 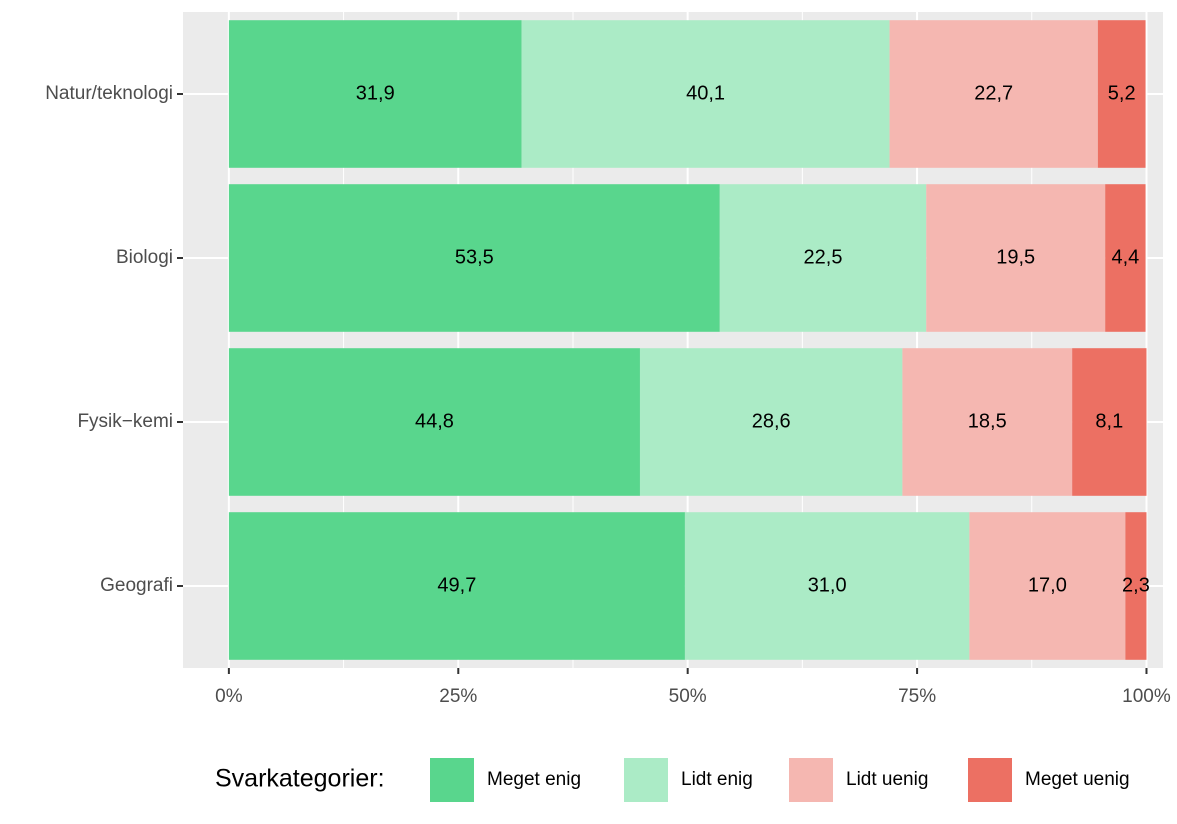 I want to click on data-label: 40,1, so click(x=705, y=93).